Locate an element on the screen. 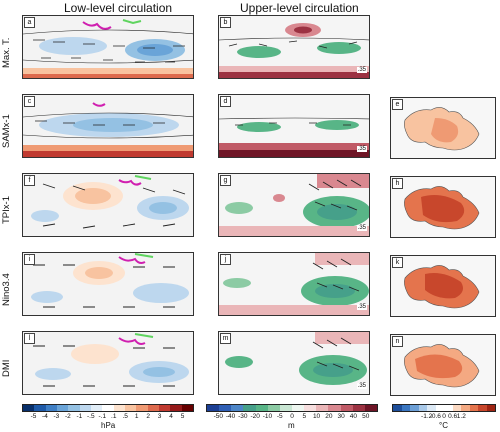 Image resolution: width=500 pixels, height=432 pixels. panel-i-low-level-map: i is located at coordinates (108, 284).